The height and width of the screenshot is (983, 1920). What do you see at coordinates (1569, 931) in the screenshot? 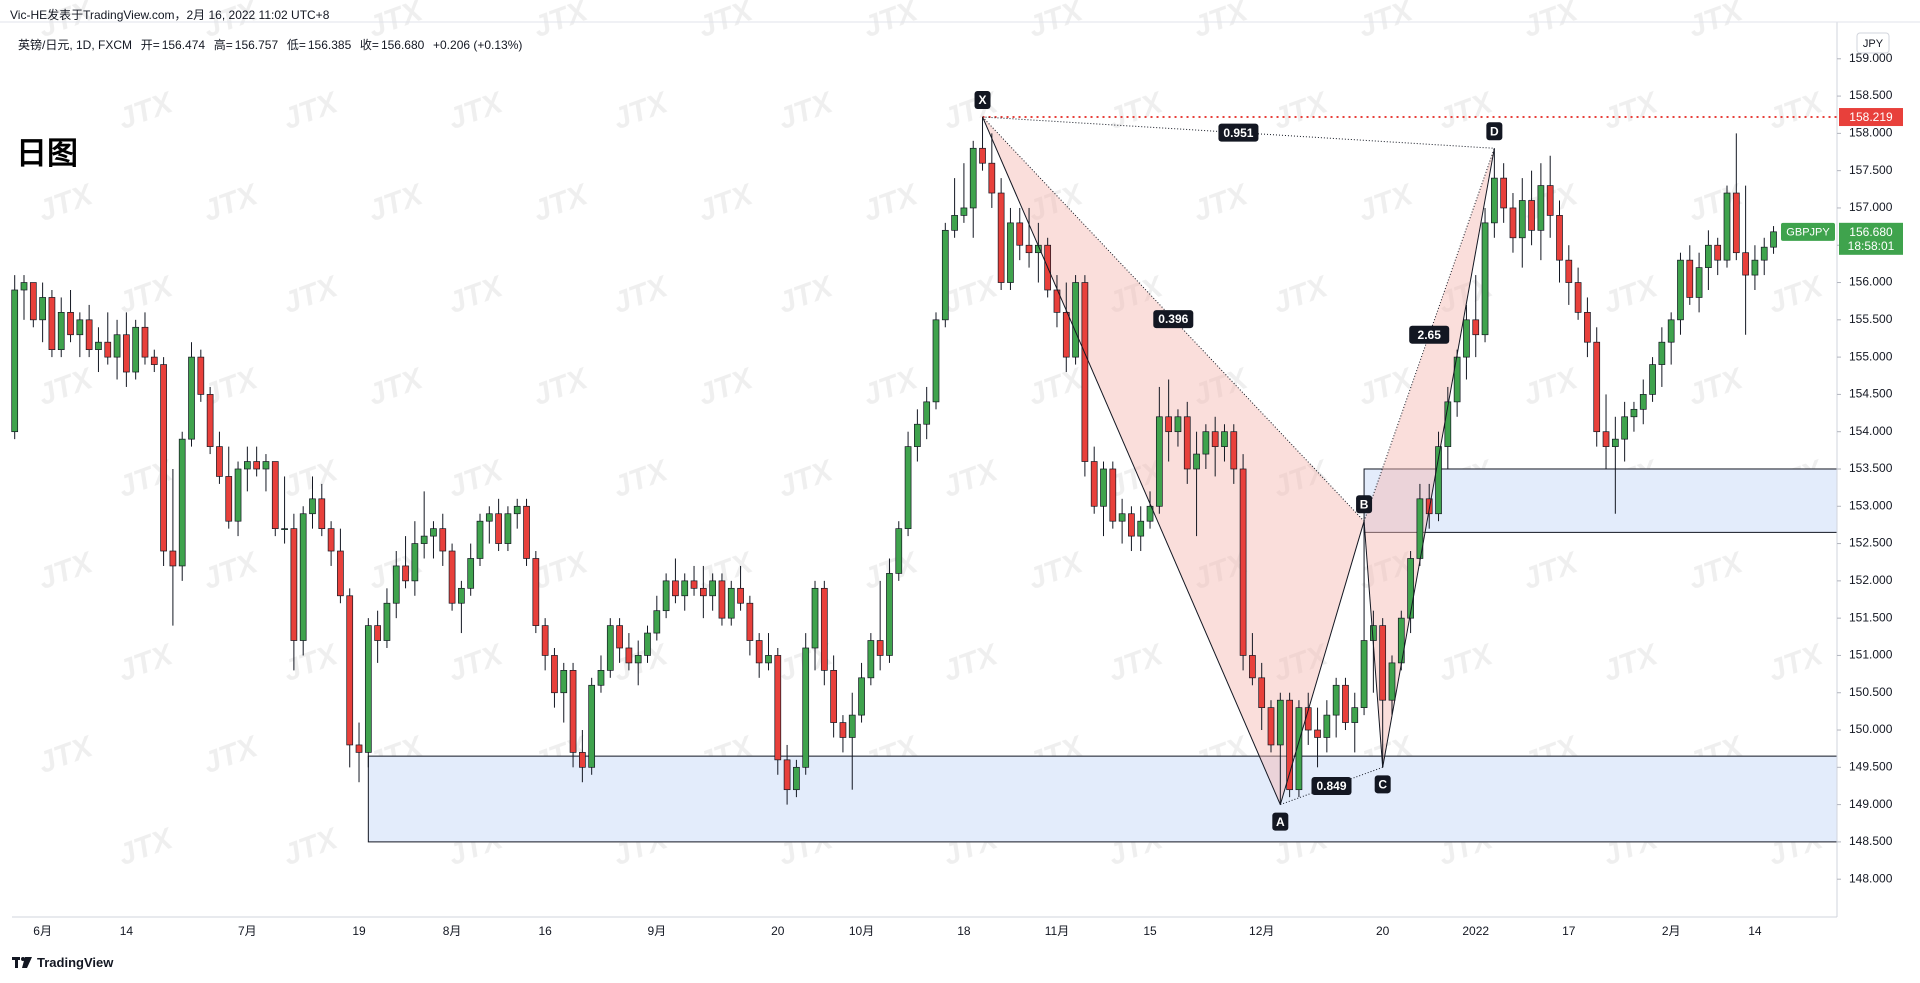
I see `x-tick-label: 17` at bounding box center [1569, 931].